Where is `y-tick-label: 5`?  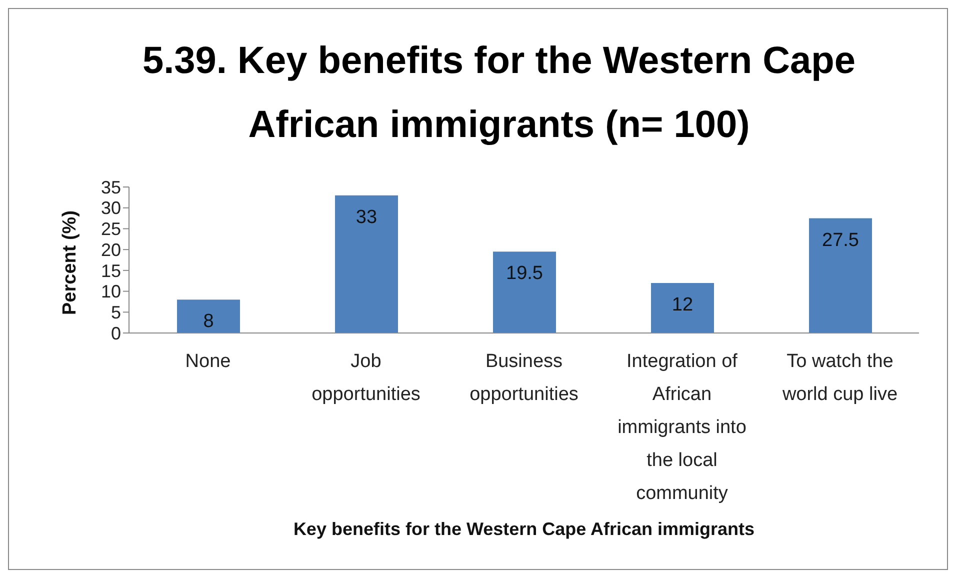 y-tick-label: 5 is located at coordinates (115, 312).